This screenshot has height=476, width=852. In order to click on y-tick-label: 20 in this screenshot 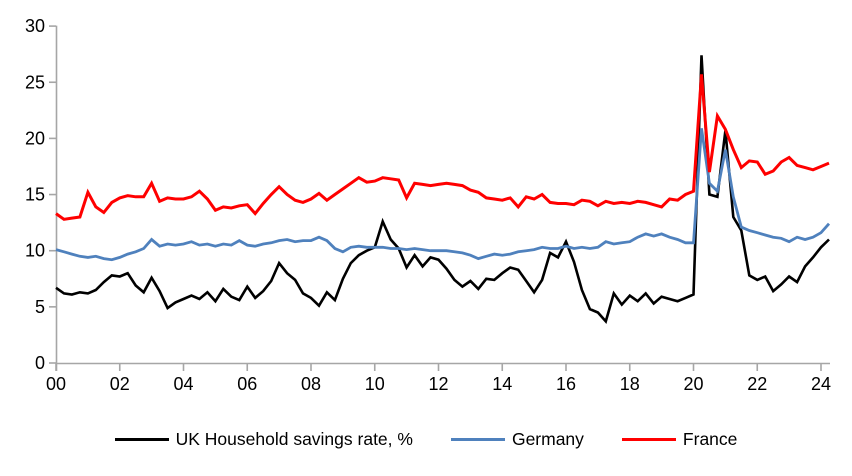, I will do `click(35, 138)`.